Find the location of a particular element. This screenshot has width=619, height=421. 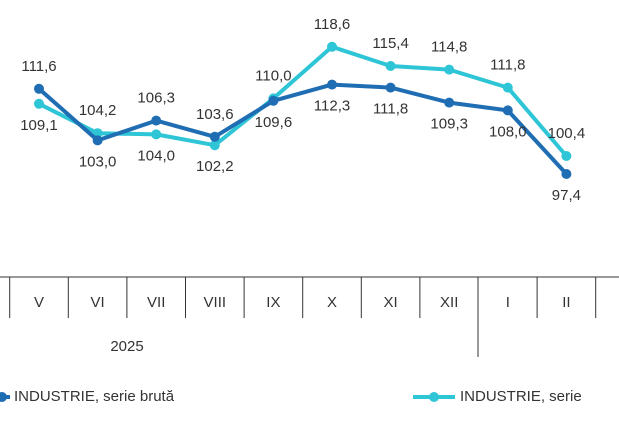

data-label: 104,2 is located at coordinates (98, 110).